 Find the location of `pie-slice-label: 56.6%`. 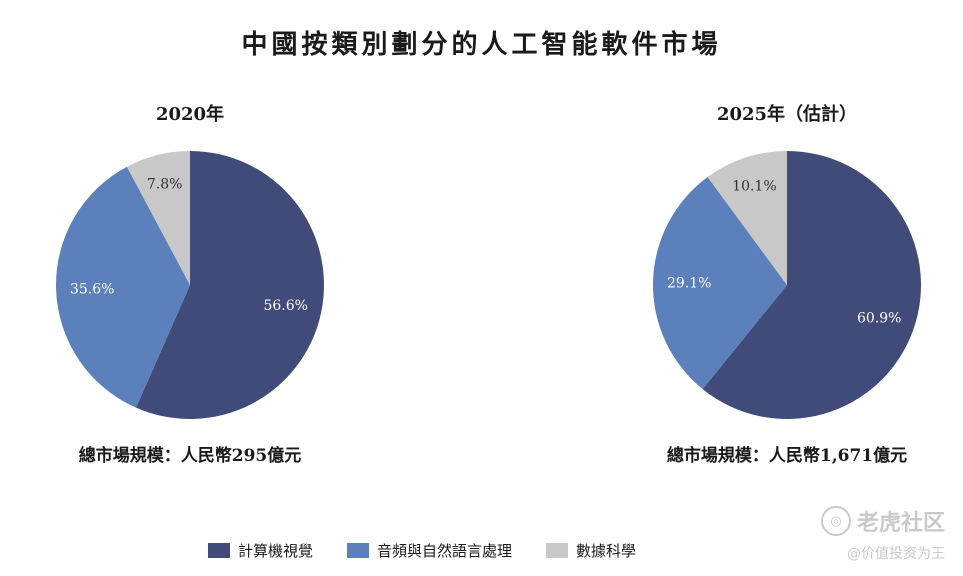

pie-slice-label: 56.6% is located at coordinates (285, 306).